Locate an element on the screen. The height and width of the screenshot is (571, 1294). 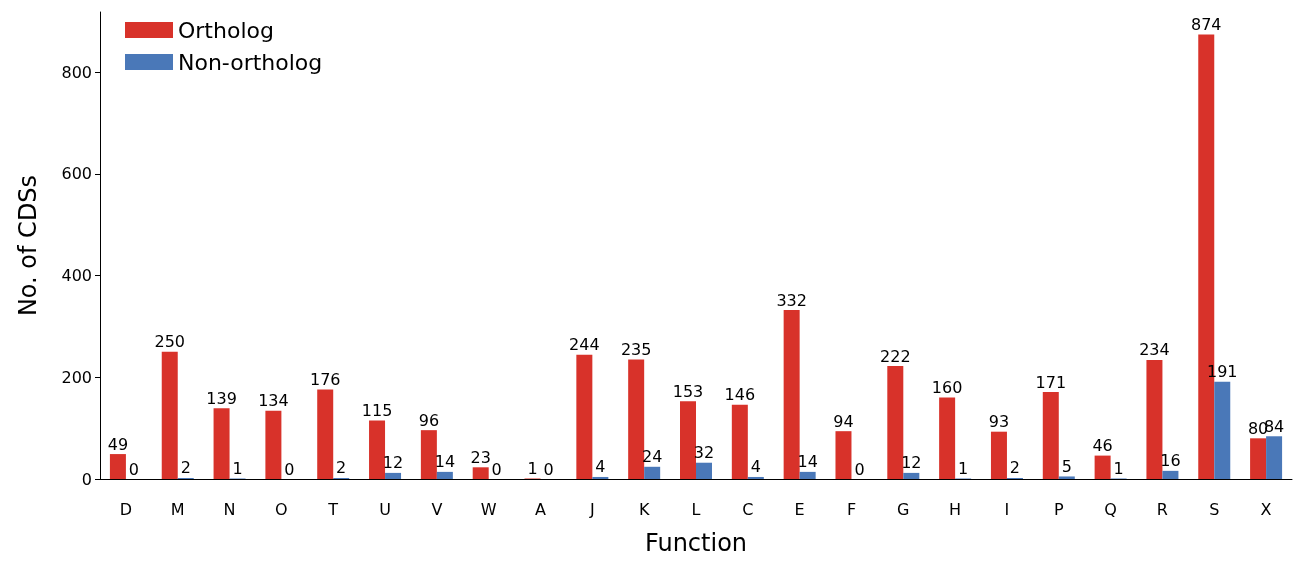
x-tick-label: R is located at coordinates (1162, 509).